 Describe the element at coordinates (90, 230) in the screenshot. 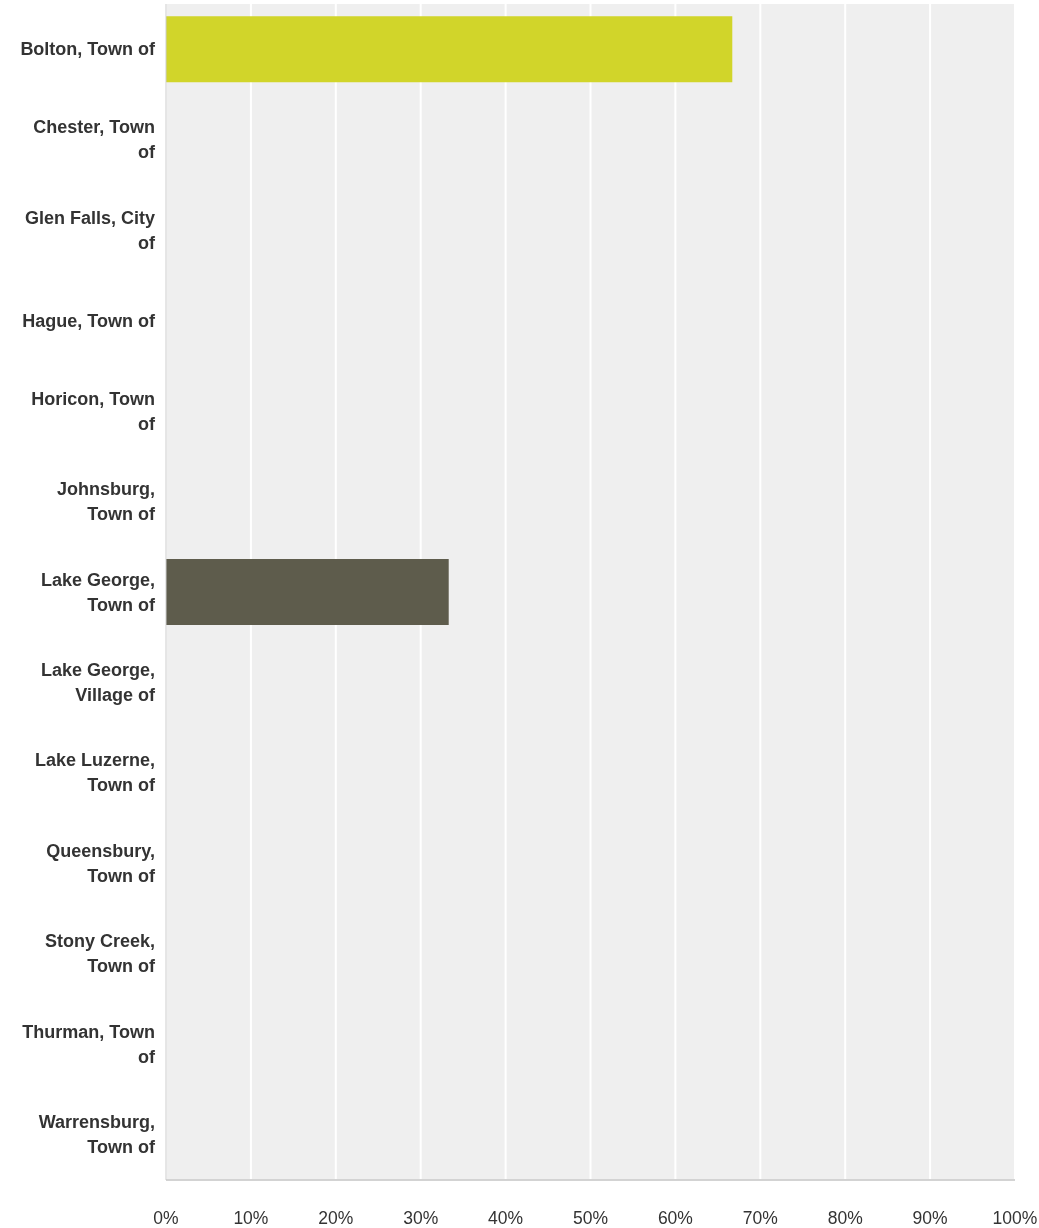

I see `y-tick-label: Glen Falls, City of` at that location.